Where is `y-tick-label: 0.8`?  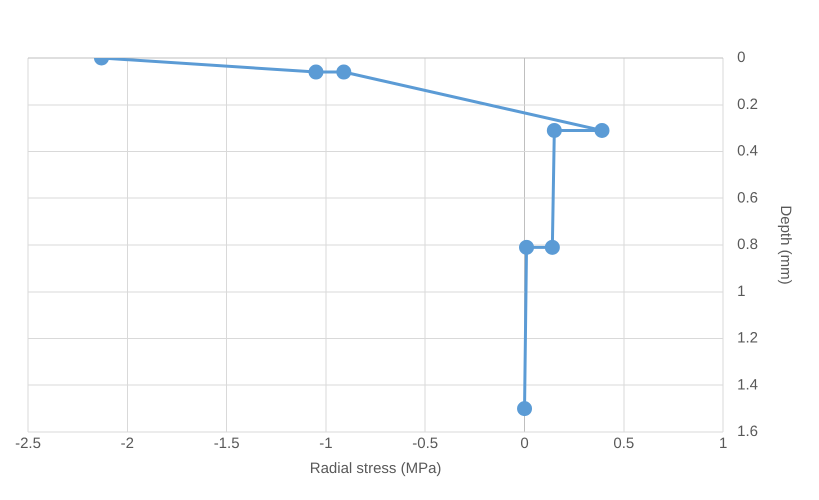
y-tick-label: 0.8 is located at coordinates (747, 245).